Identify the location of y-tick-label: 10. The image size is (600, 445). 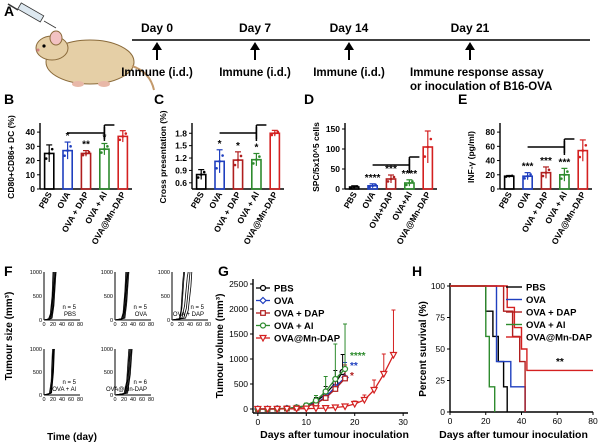
(31, 175).